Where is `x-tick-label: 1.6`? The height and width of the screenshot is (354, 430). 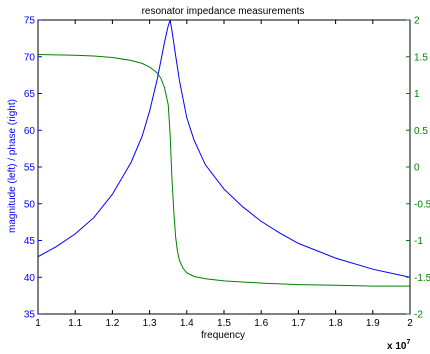 x-tick-label: 1.6 is located at coordinates (261, 323).